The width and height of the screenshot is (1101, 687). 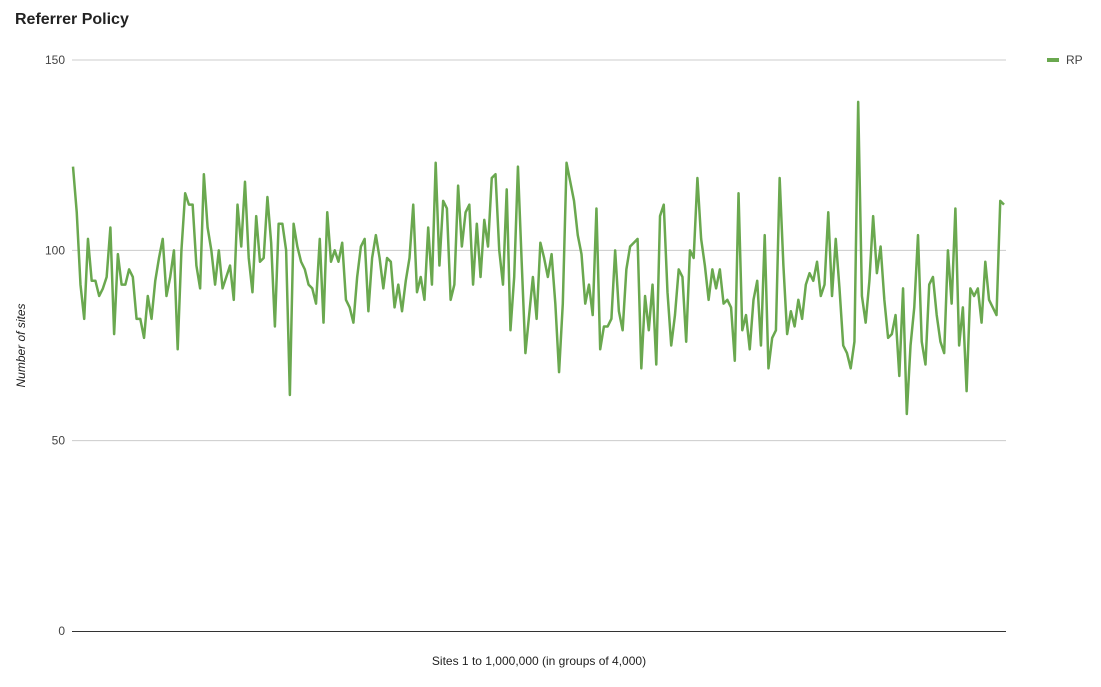 I want to click on legend: RP, so click(x=1065, y=60).